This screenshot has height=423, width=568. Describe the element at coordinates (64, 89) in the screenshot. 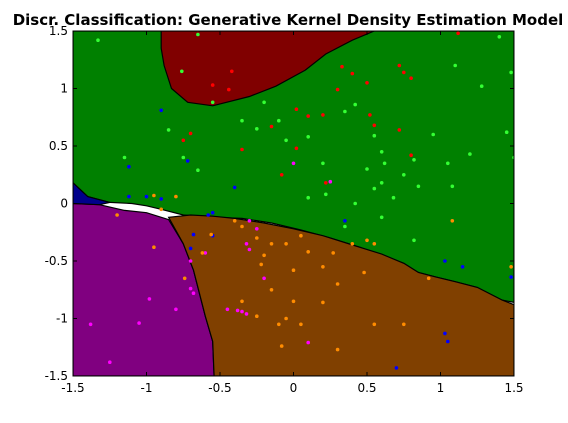

I see `y-tick-label: 1` at that location.